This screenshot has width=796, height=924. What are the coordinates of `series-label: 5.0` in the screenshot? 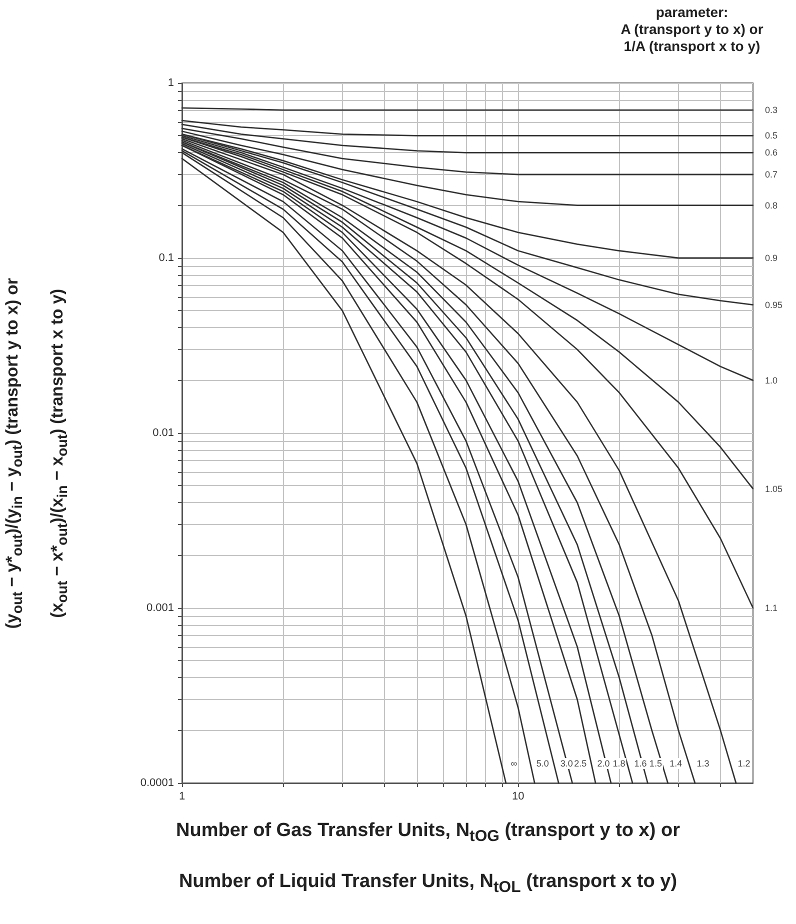 It's located at (542, 763).